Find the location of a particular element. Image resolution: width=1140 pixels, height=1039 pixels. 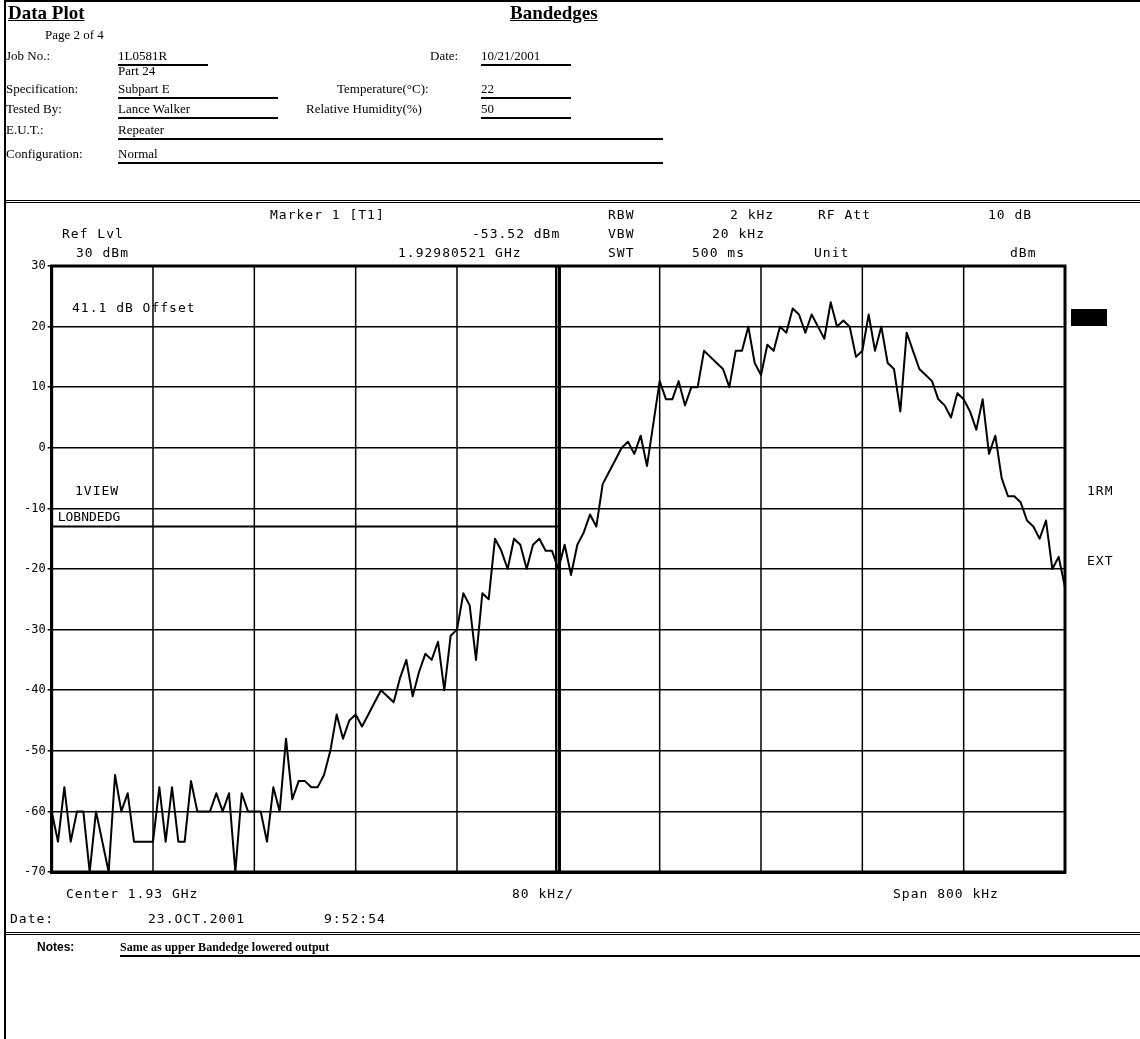

text: Configuration: is located at coordinates (44, 154).